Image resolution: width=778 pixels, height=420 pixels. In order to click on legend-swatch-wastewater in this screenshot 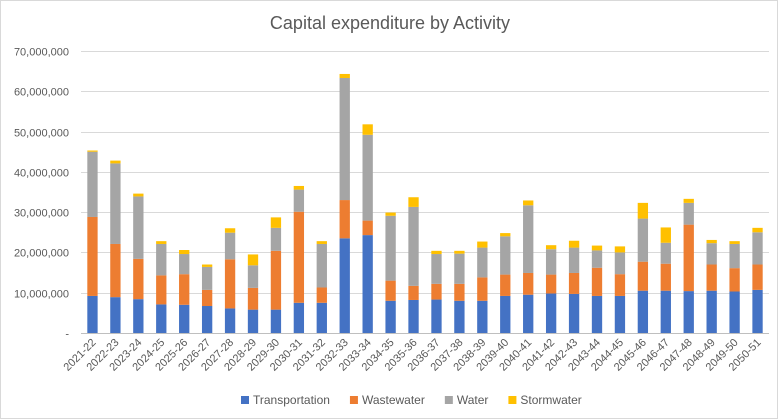, I will do `click(353, 400)`.